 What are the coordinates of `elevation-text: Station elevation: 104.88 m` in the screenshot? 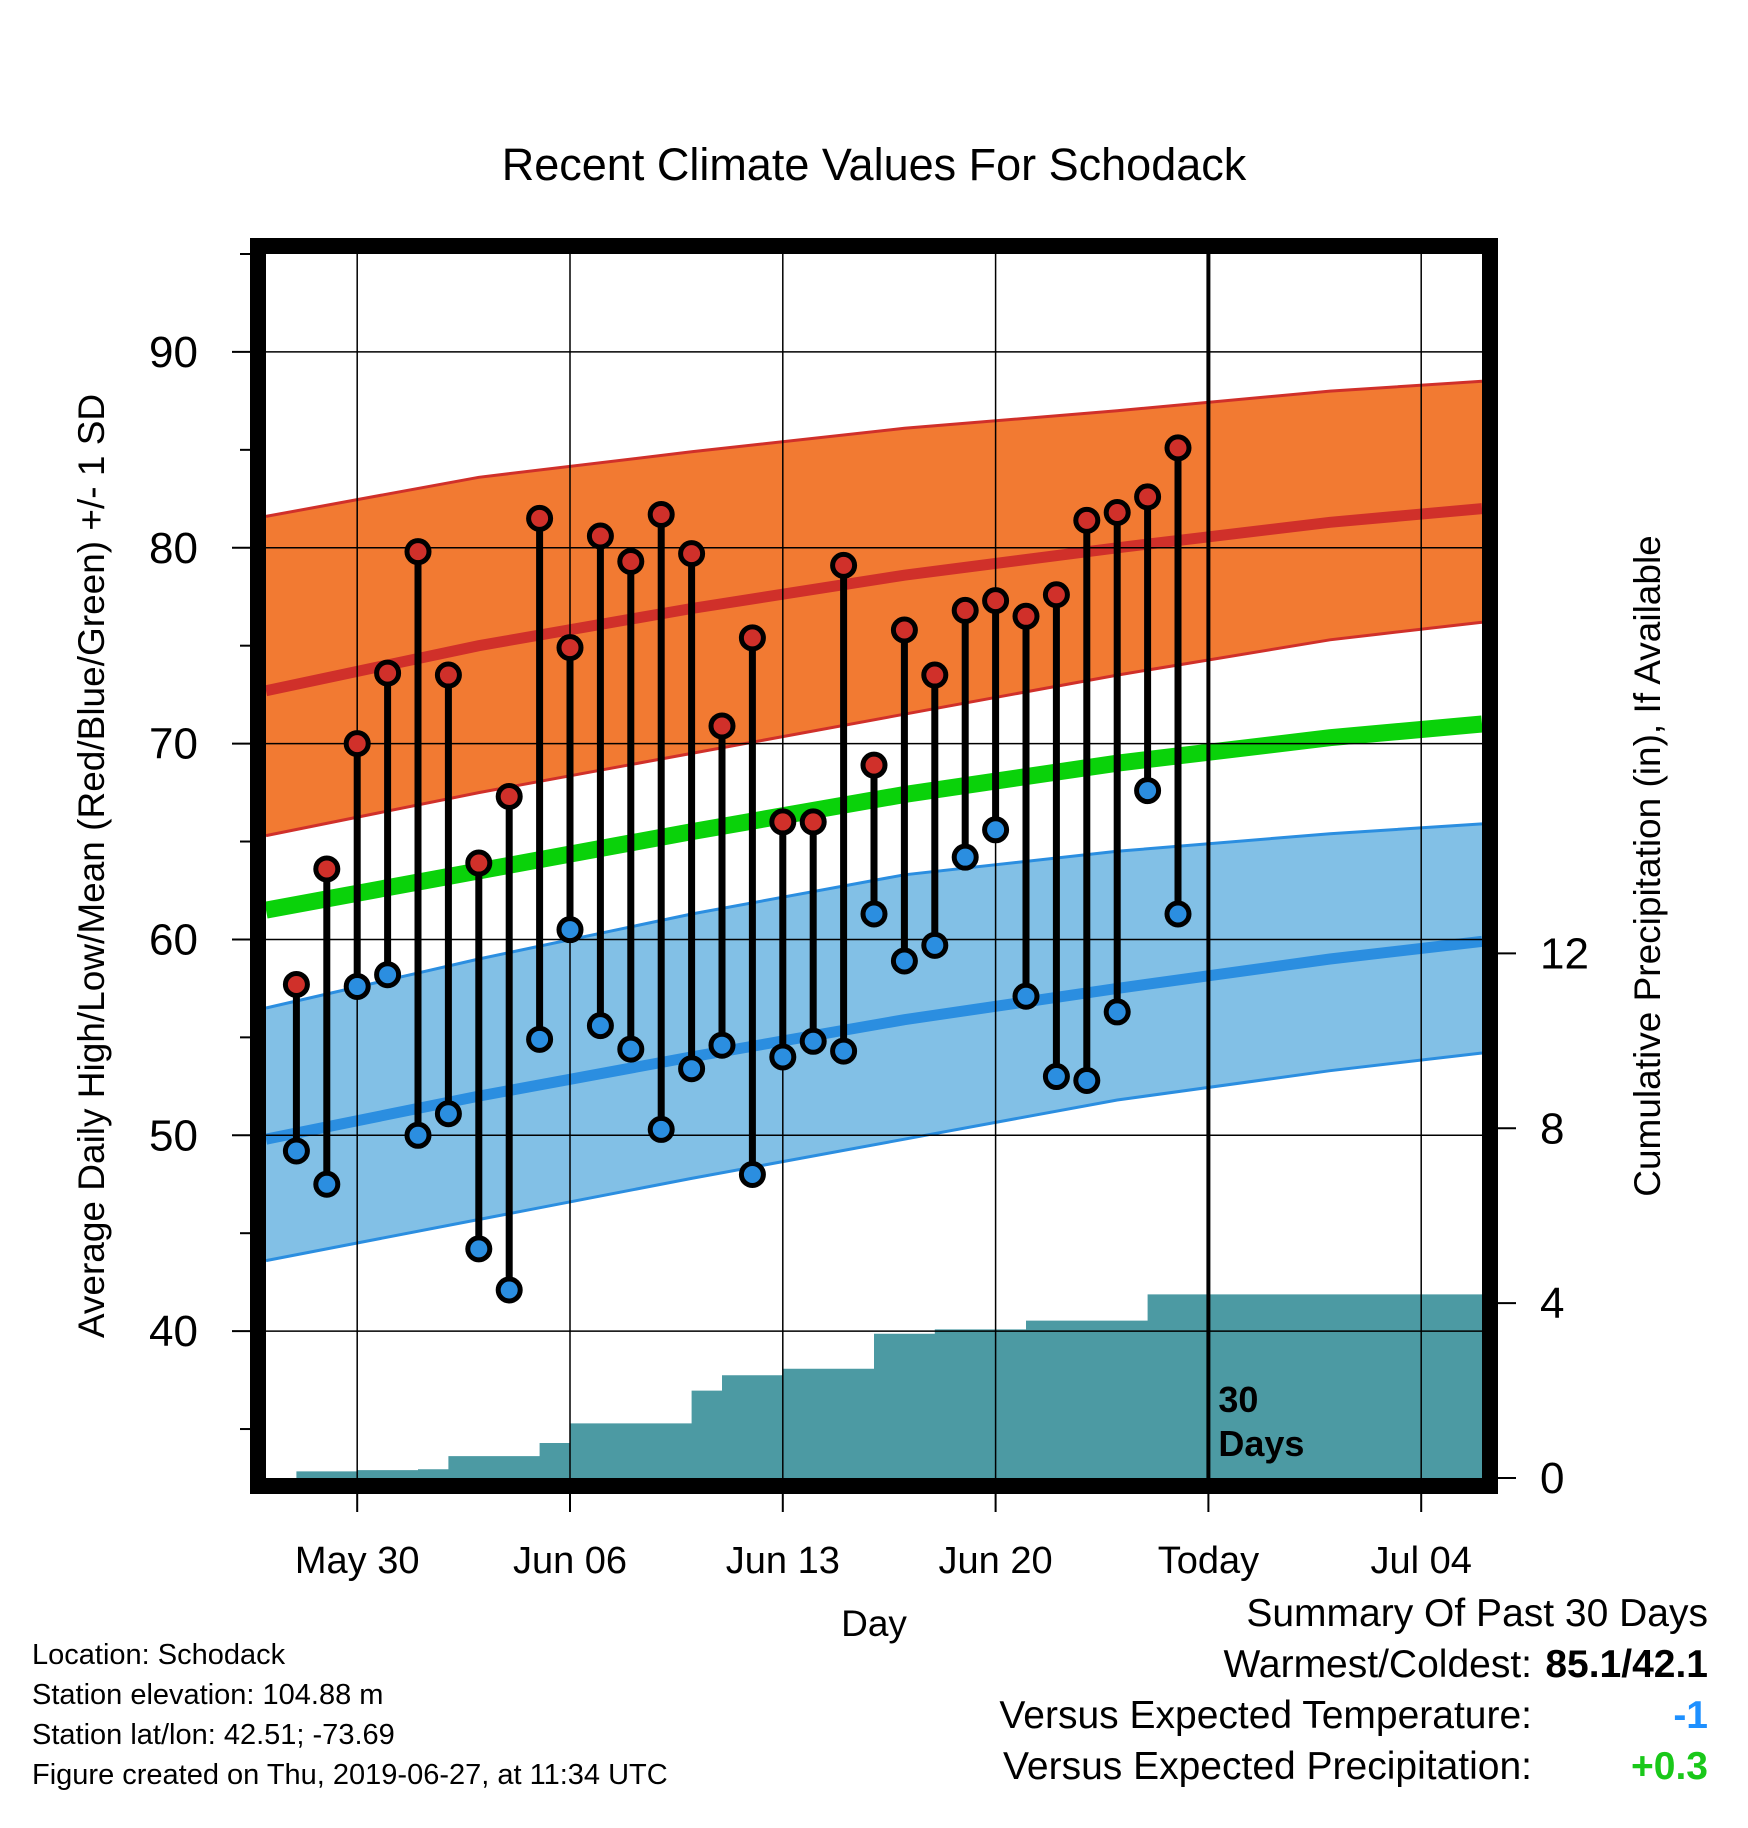 It's located at (208, 1695).